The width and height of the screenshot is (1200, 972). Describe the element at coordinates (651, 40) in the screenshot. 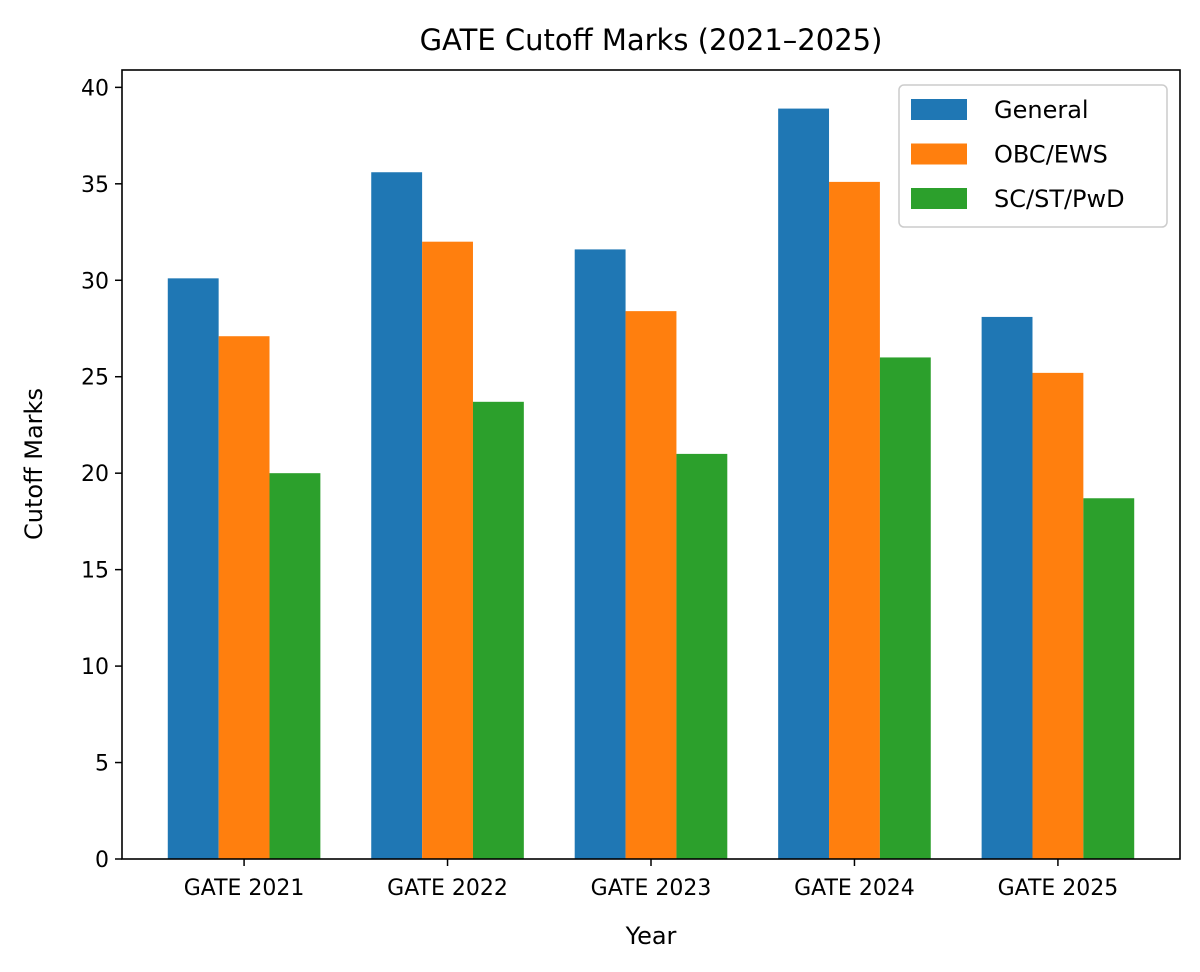

I see `chart-title: GATE Cutoff Marks (2021–2025)` at that location.